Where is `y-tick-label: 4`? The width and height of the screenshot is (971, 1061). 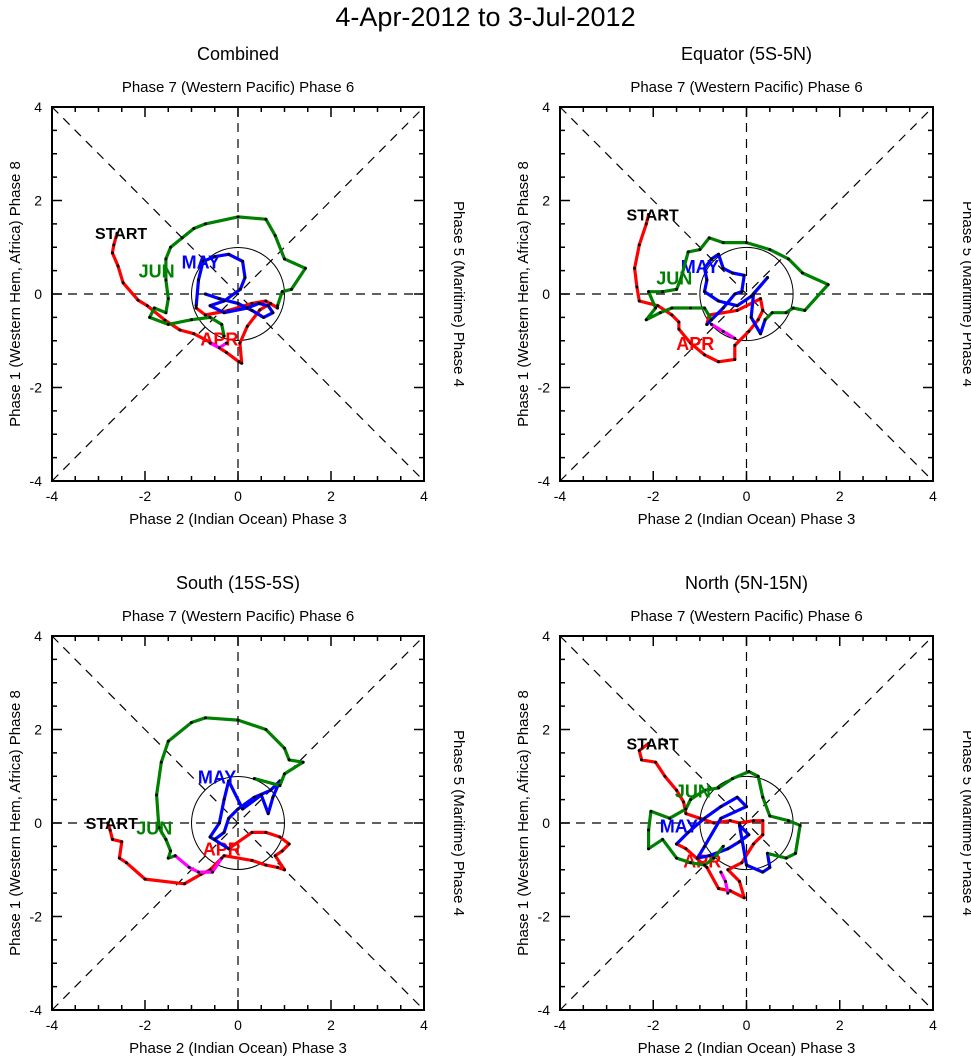 y-tick-label: 4 is located at coordinates (38, 636).